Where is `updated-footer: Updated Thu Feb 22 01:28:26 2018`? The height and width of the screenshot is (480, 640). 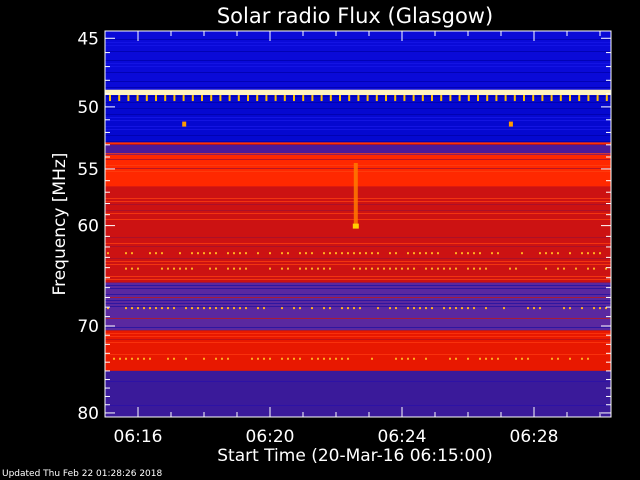 updated-footer: Updated Thu Feb 22 01:28:26 2018 is located at coordinates (82, 474).